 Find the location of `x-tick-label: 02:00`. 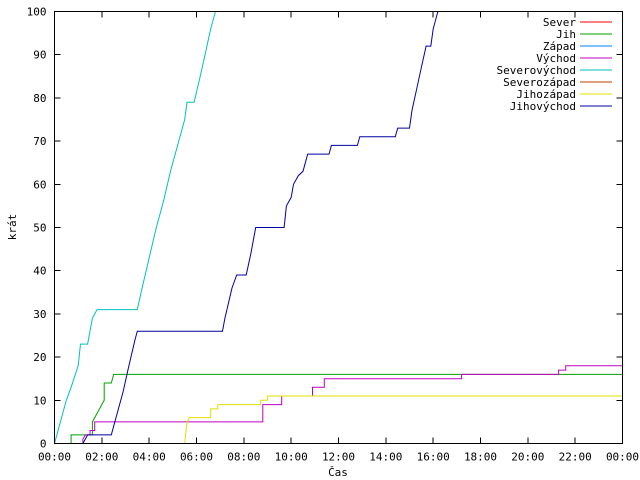

x-tick-label: 02:00 is located at coordinates (101, 457).